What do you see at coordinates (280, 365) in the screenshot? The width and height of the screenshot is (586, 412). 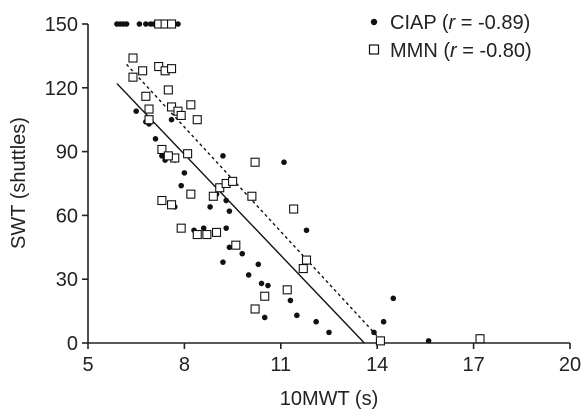 I see `x-tick-label: 11` at bounding box center [280, 365].